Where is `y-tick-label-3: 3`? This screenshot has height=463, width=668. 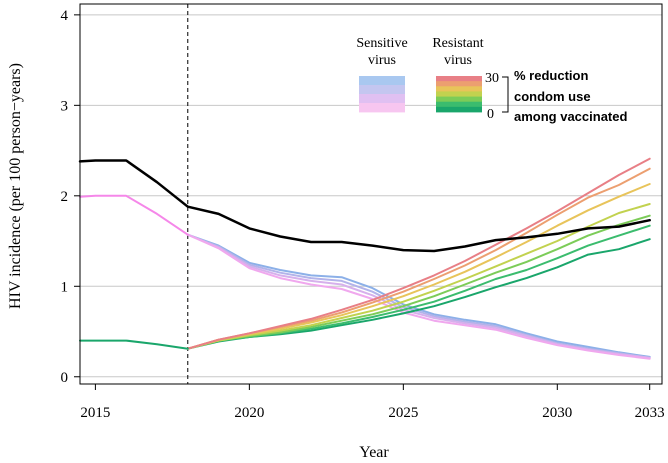
y-tick-label-3: 3 is located at coordinates (65, 106).